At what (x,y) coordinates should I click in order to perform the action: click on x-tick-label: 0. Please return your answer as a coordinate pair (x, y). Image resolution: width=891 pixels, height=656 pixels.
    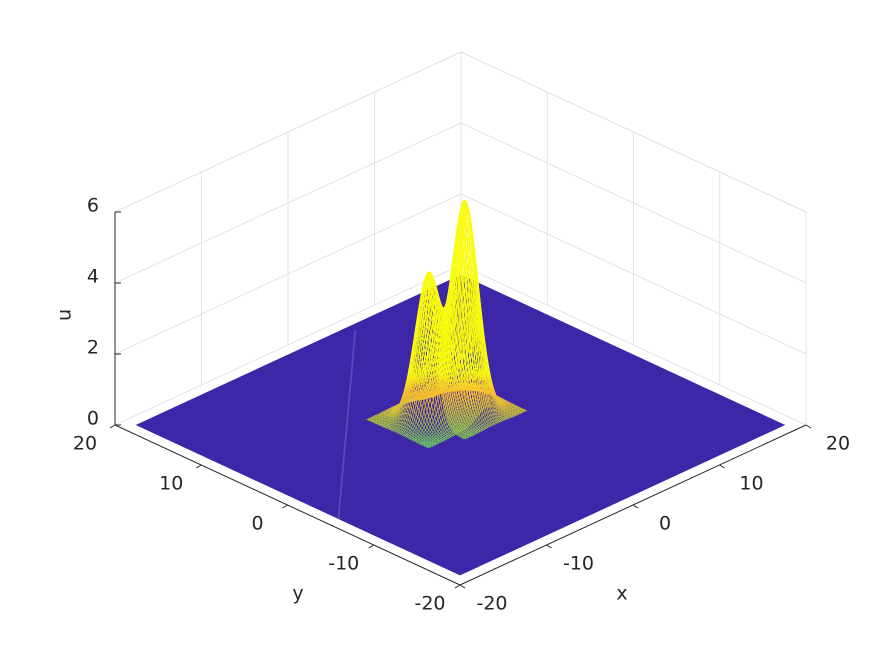
    Looking at the image, I should click on (665, 524).